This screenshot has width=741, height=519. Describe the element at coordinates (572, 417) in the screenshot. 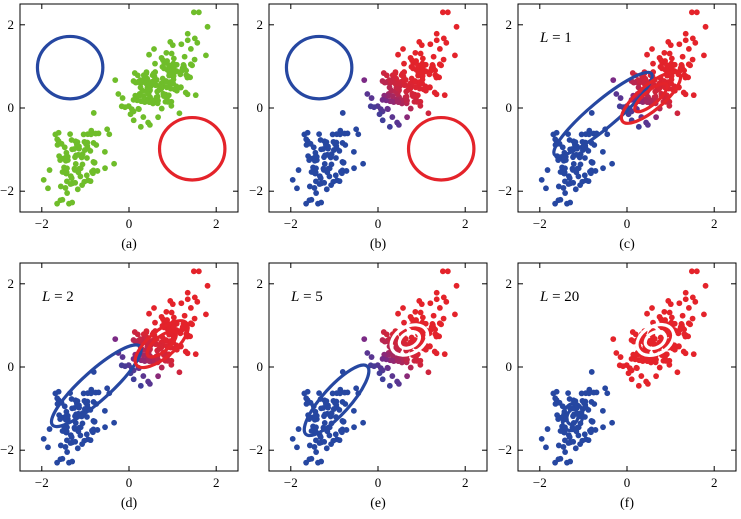

I see `blue-component-ellipse` at that location.